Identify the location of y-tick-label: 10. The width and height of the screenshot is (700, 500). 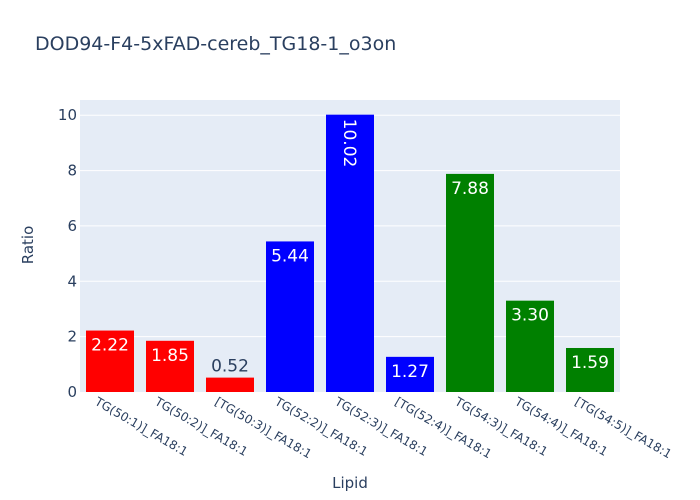
(67, 115).